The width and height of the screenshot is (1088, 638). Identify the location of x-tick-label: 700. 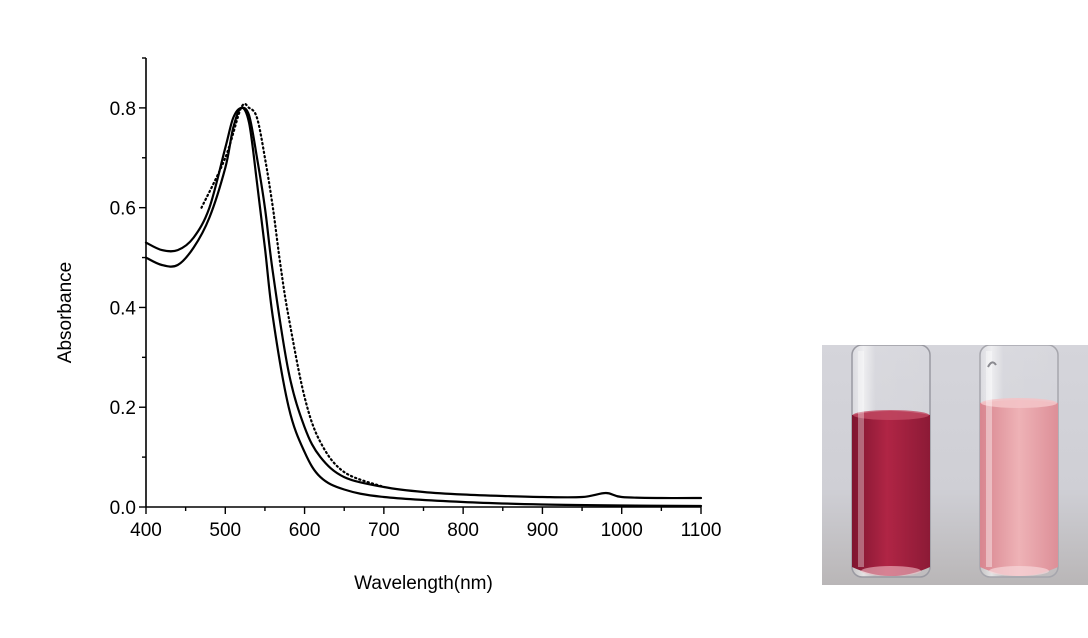
(384, 530).